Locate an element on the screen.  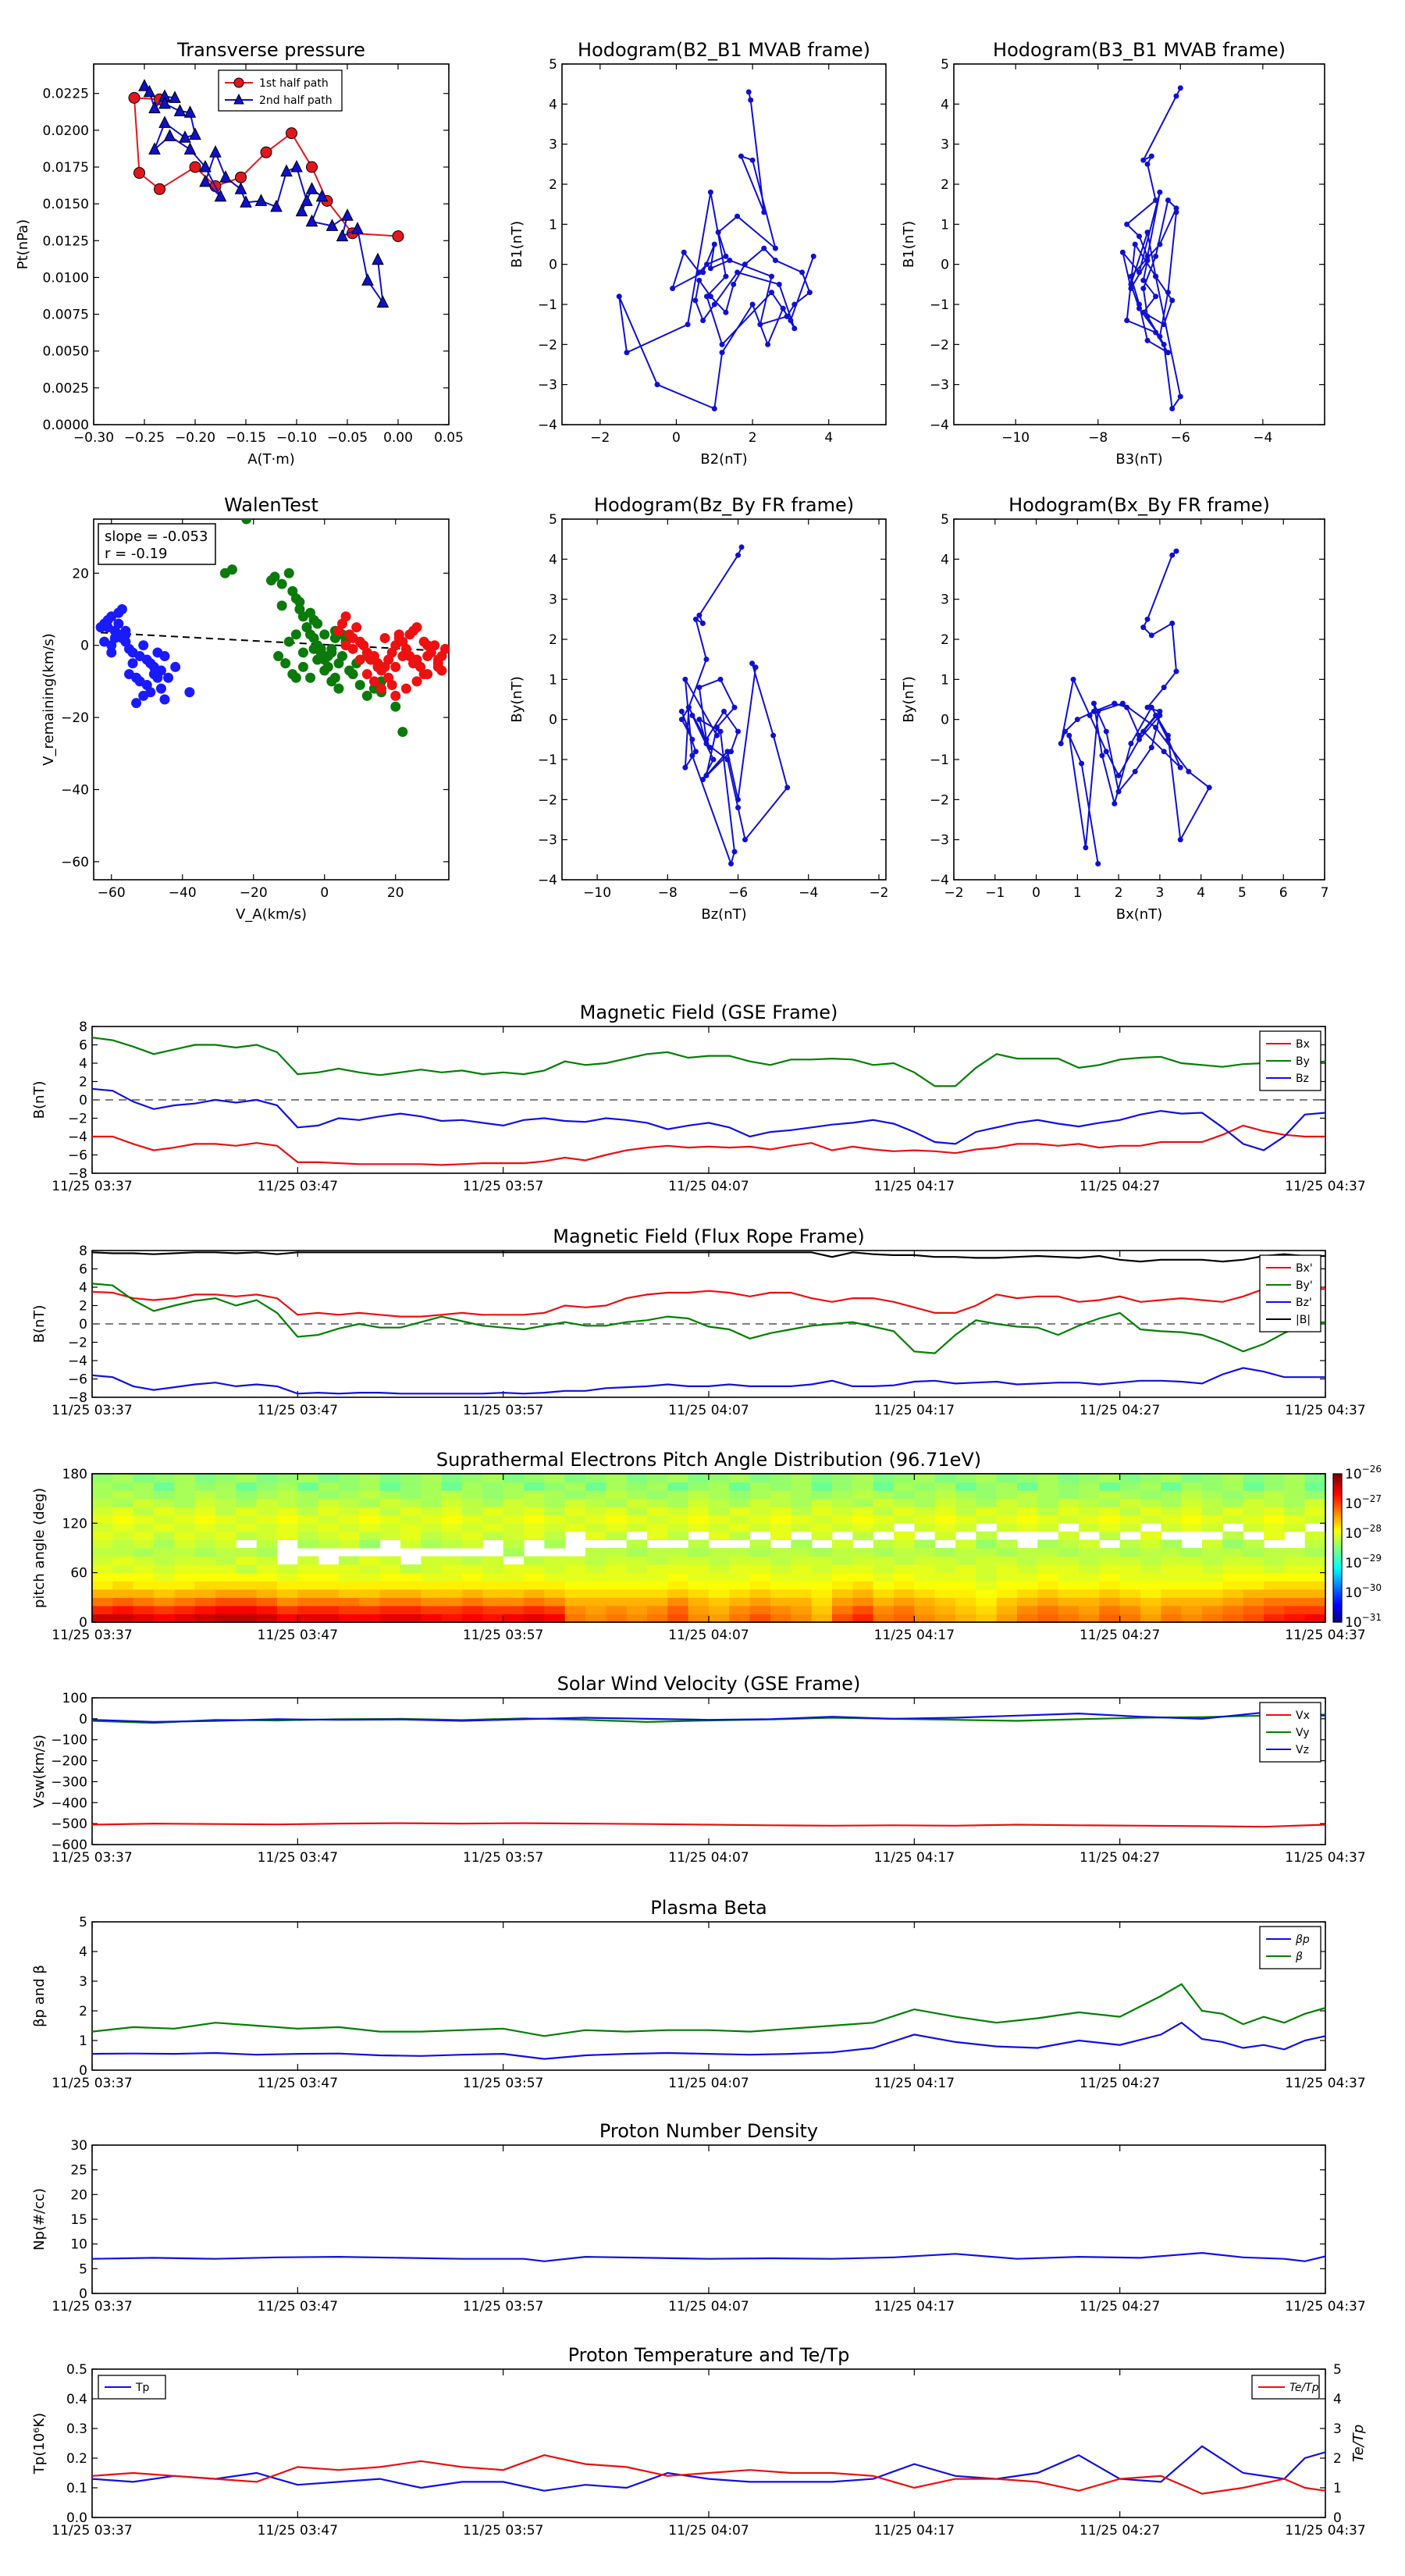
xy2-xtick-label: −6 is located at coordinates (1180, 438).